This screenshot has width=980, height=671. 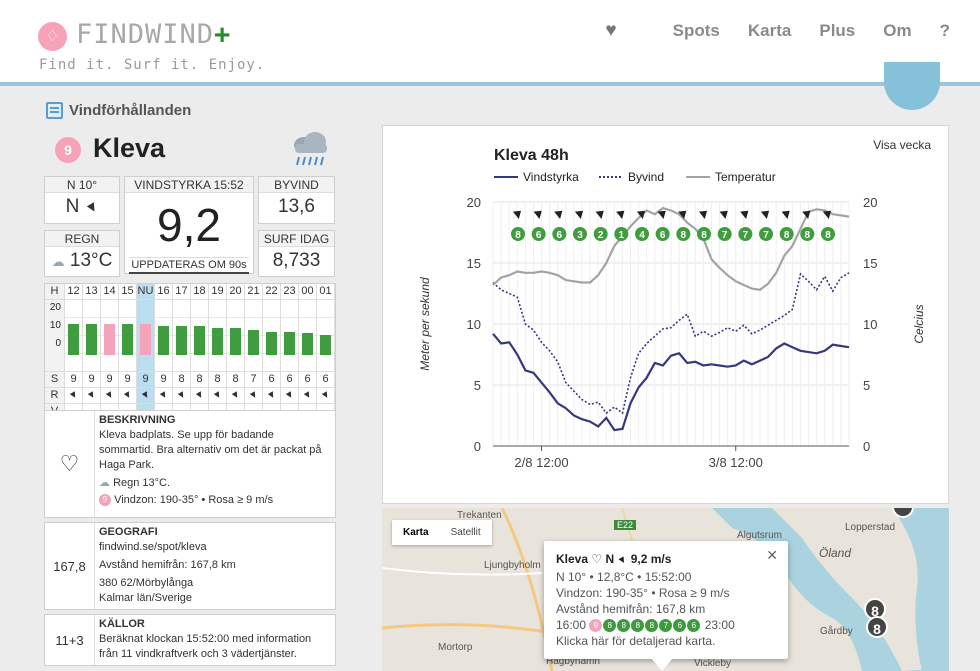 What do you see at coordinates (82, 185) in the screenshot?
I see `direction-label: N 10°` at bounding box center [82, 185].